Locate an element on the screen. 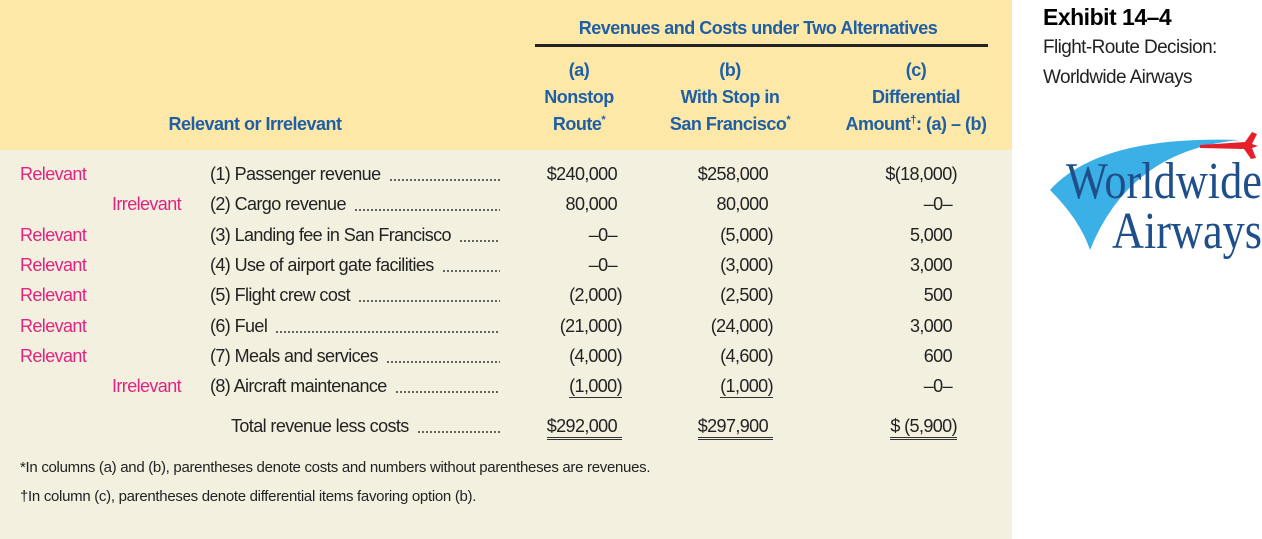 This screenshot has height=539, width=1262. column-header-text: Differential is located at coordinates (916, 97).